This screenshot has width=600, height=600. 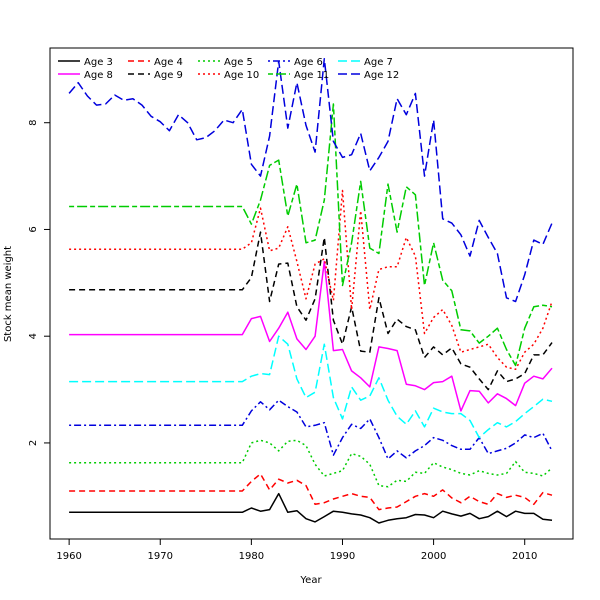 I want to click on y-axis-title: Stock mean weight, so click(x=8, y=294).